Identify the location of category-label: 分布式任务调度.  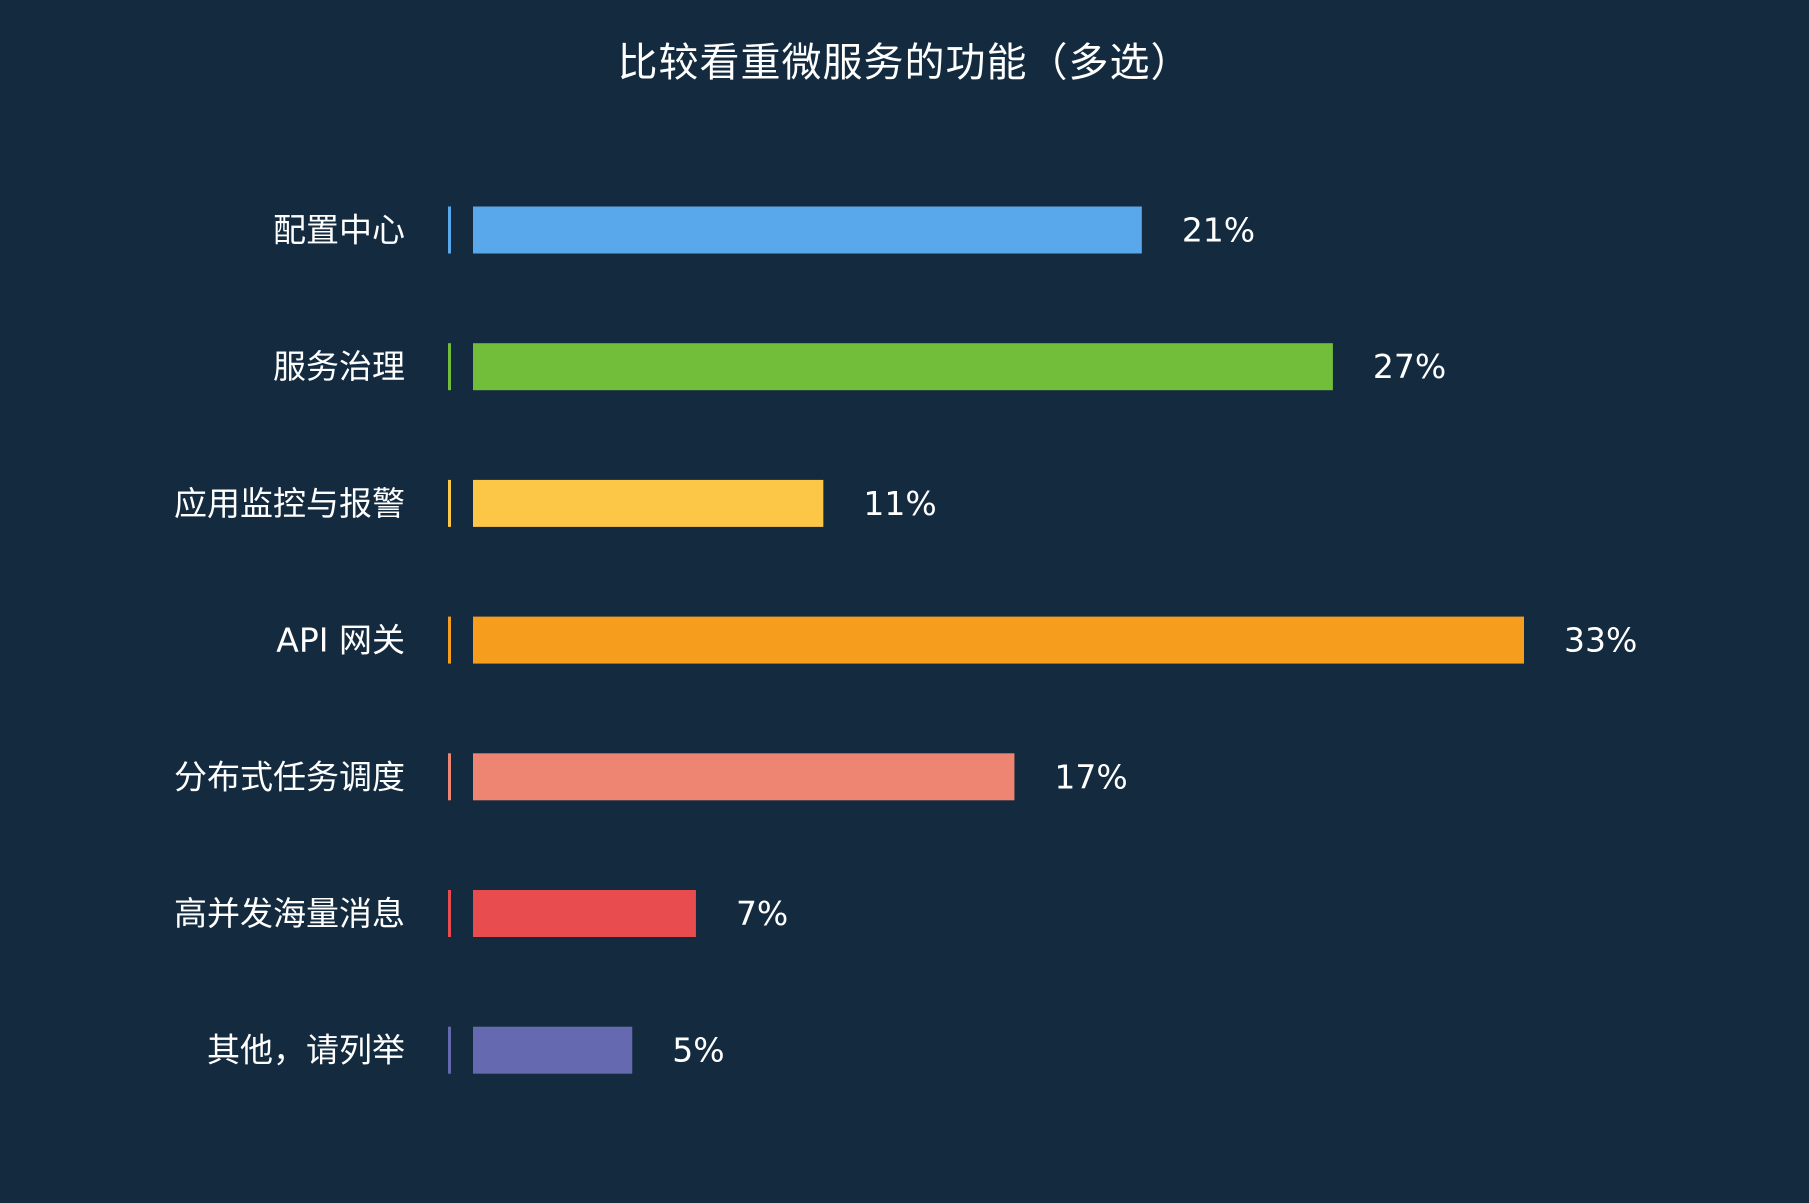
(289, 776).